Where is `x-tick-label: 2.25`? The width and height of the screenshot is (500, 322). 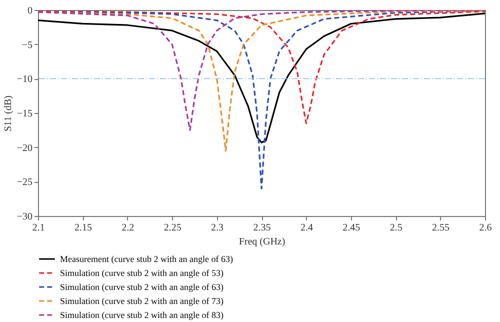
x-tick-label: 2.25 is located at coordinates (173, 228).